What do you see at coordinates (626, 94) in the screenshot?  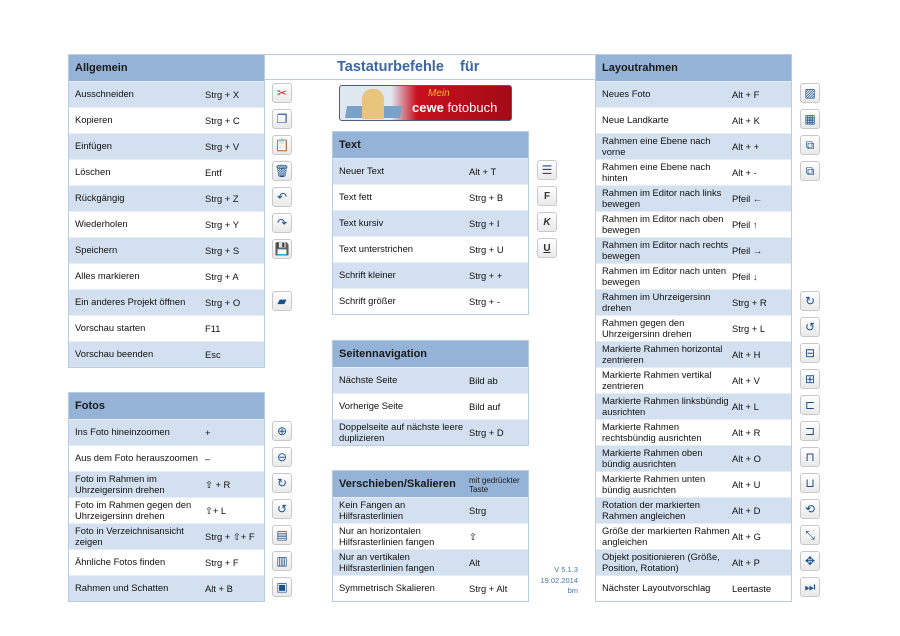 I see `shortcut-action: Neues Foto` at bounding box center [626, 94].